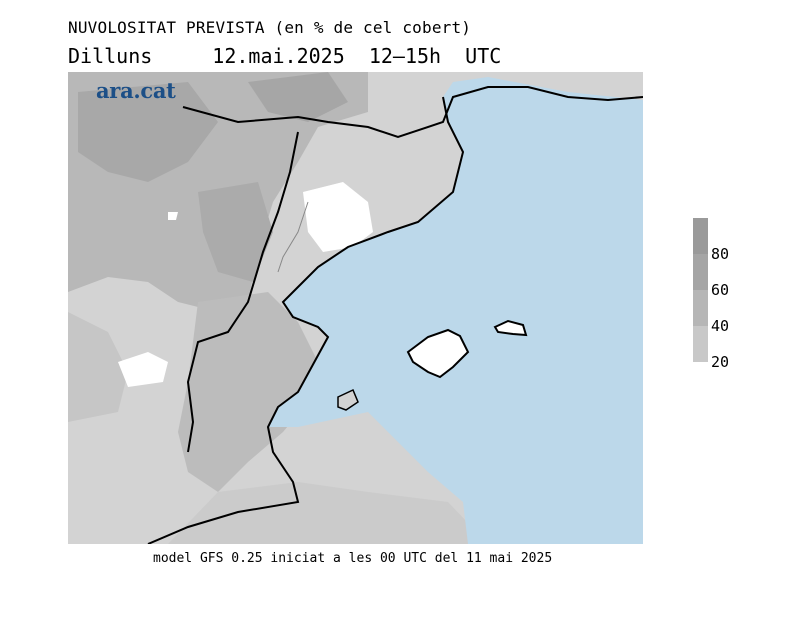  I want to click on date-time-label: 12.mai.2025 12–15h UTC, so click(357, 56).